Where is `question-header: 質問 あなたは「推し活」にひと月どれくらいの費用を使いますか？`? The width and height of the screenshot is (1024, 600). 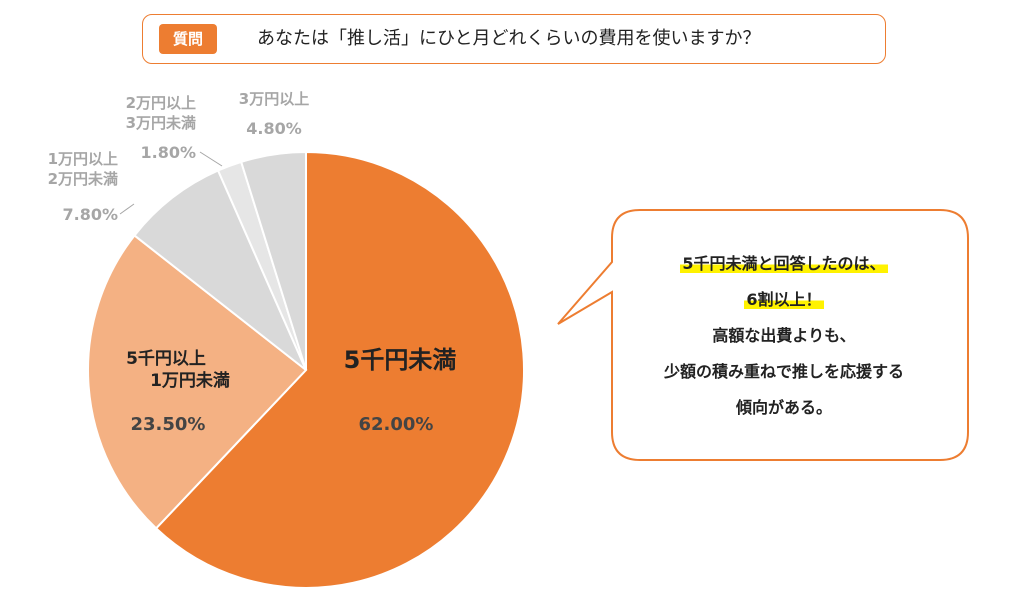
question-header: 質問 あなたは「推し活」にひと月どれくらいの費用を使いますか？ is located at coordinates (514, 39).